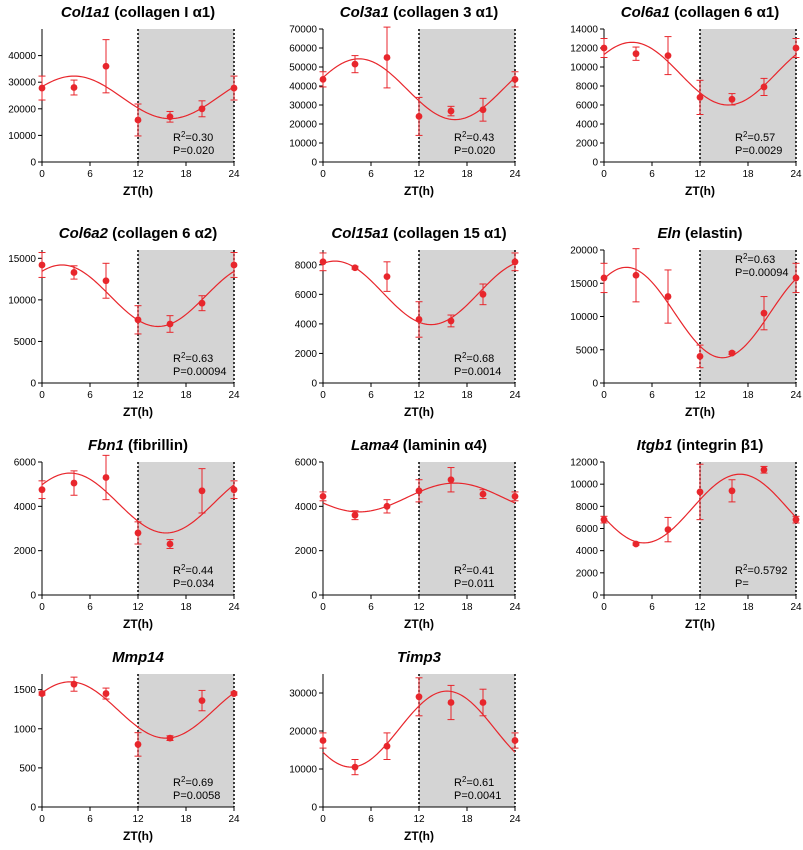 The height and width of the screenshot is (850, 803). Describe the element at coordinates (199, 138) in the screenshot. I see `r2-value: =0.30` at that location.